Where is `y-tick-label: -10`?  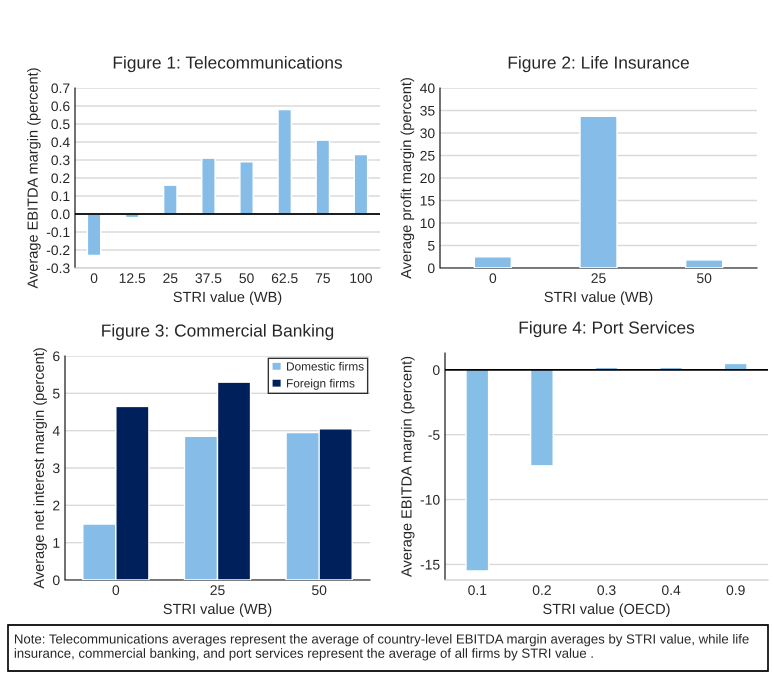 y-tick-label: -10 is located at coordinates (430, 499).